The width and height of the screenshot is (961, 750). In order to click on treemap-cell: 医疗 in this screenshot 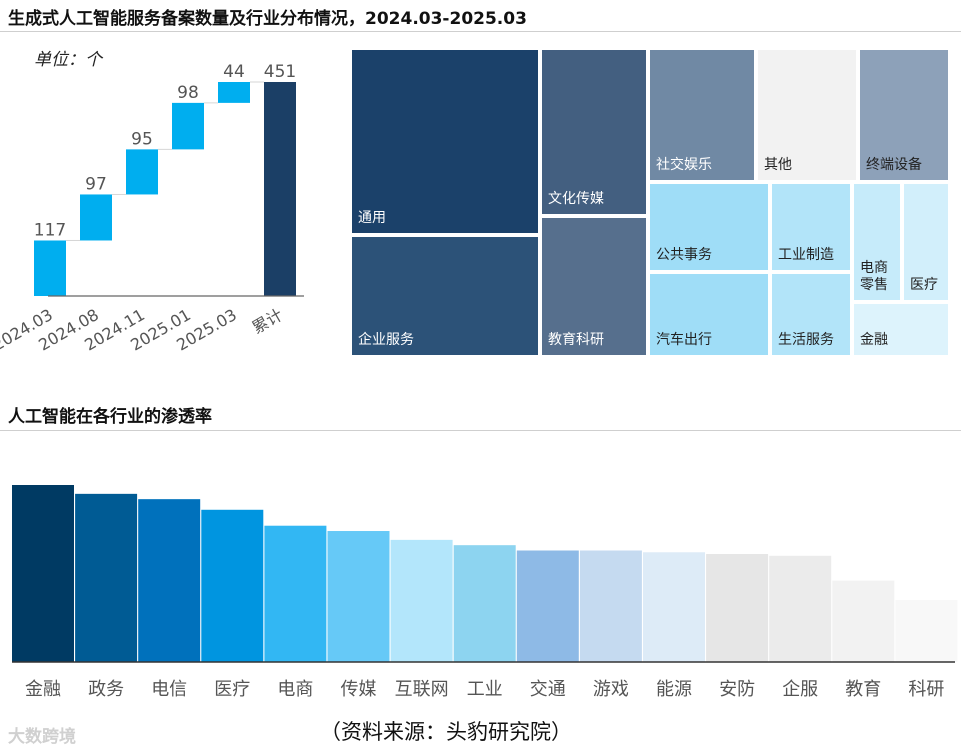, I will do `click(926, 242)`.